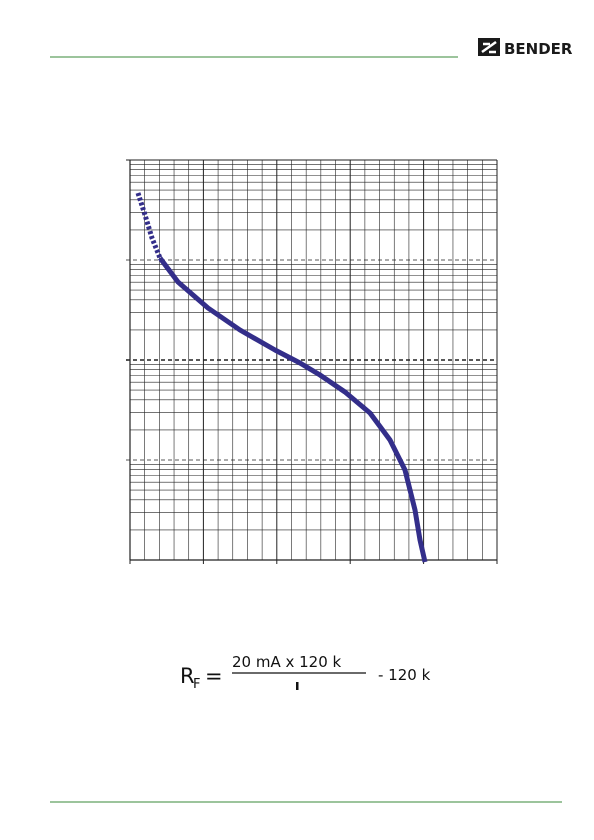 This screenshot has width=594, height=840. I want to click on formula-numerator: 20 mA x 120 k, so click(287, 662).